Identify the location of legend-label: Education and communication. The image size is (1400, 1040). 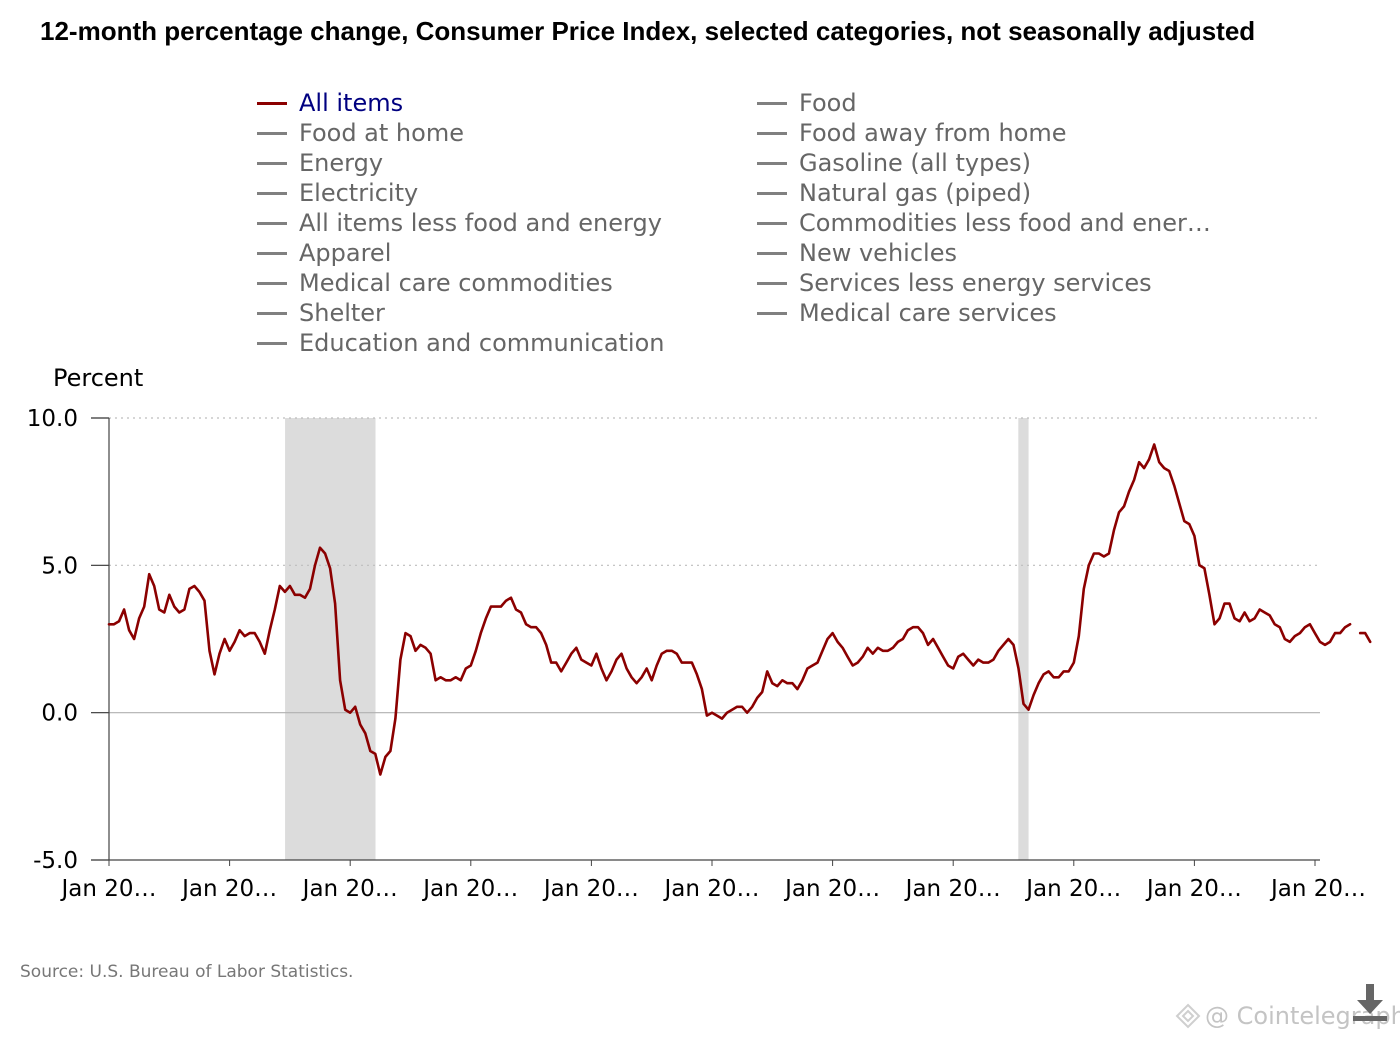
(482, 343).